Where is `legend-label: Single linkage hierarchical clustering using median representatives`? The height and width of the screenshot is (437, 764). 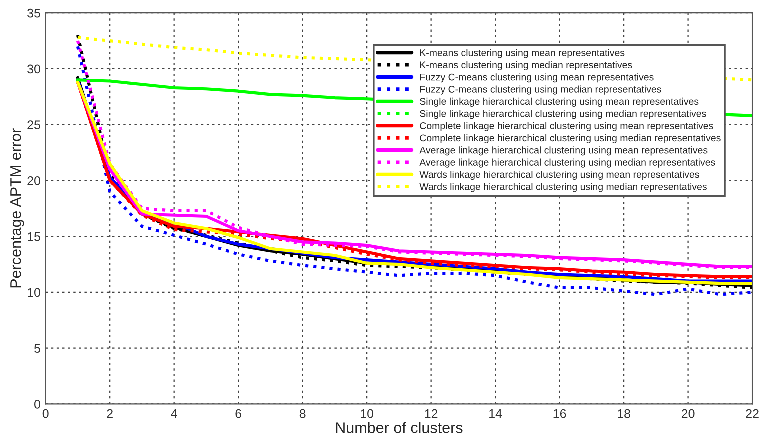
legend-label: Single linkage hierarchical clustering using median representatives is located at coordinates (563, 115).